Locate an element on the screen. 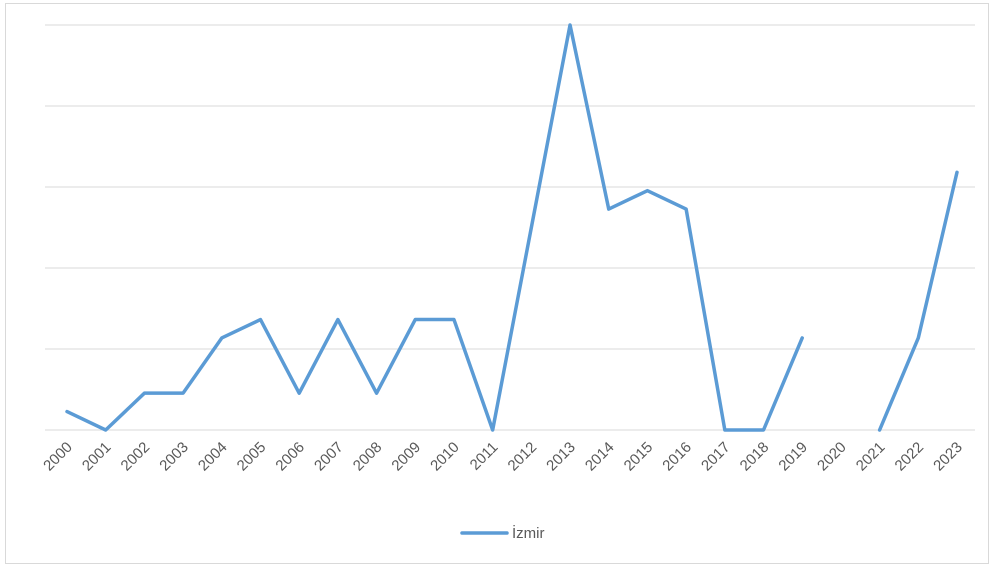 The height and width of the screenshot is (571, 995). x-tick-label: 2005 is located at coordinates (252, 457).